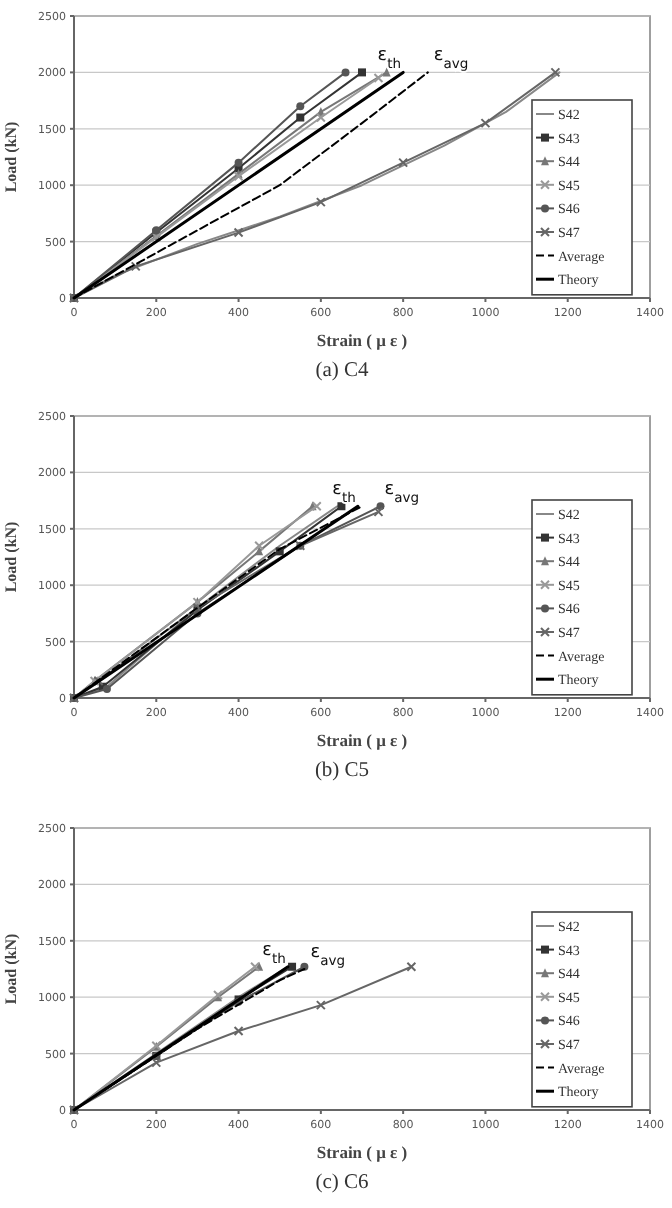 The image size is (672, 1208). What do you see at coordinates (342, 1183) in the screenshot?
I see `text: (c) C6` at bounding box center [342, 1183].